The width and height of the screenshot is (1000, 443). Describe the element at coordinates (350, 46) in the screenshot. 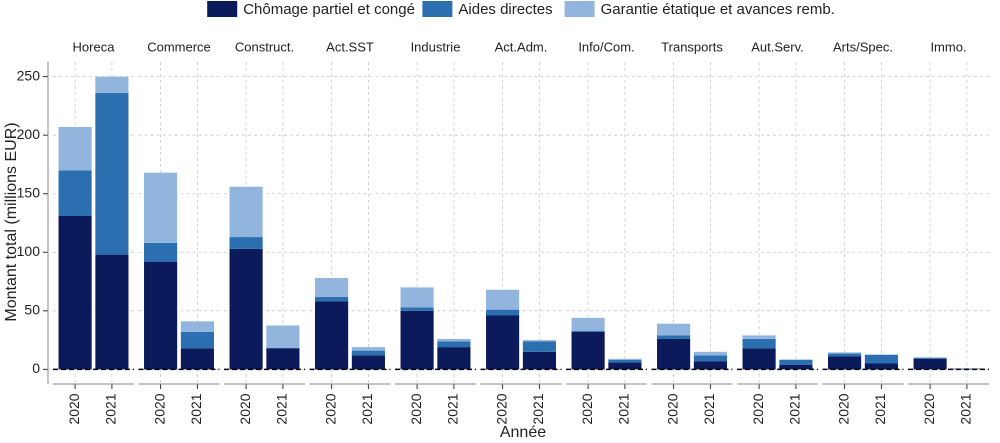

I see `facet-label: Act.SST` at that location.